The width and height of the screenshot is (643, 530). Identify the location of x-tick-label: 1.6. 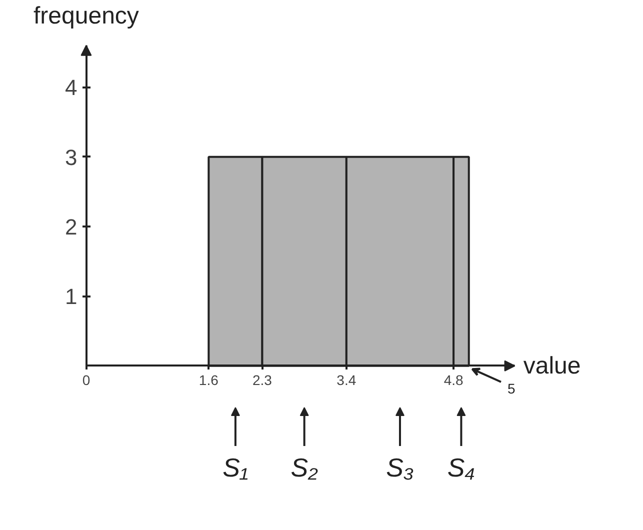
(208, 380).